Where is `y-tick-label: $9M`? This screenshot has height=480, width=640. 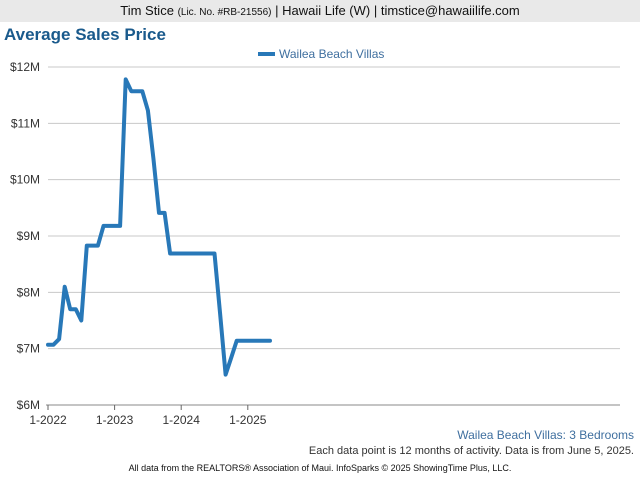 y-tick-label: $9M is located at coordinates (28, 236).